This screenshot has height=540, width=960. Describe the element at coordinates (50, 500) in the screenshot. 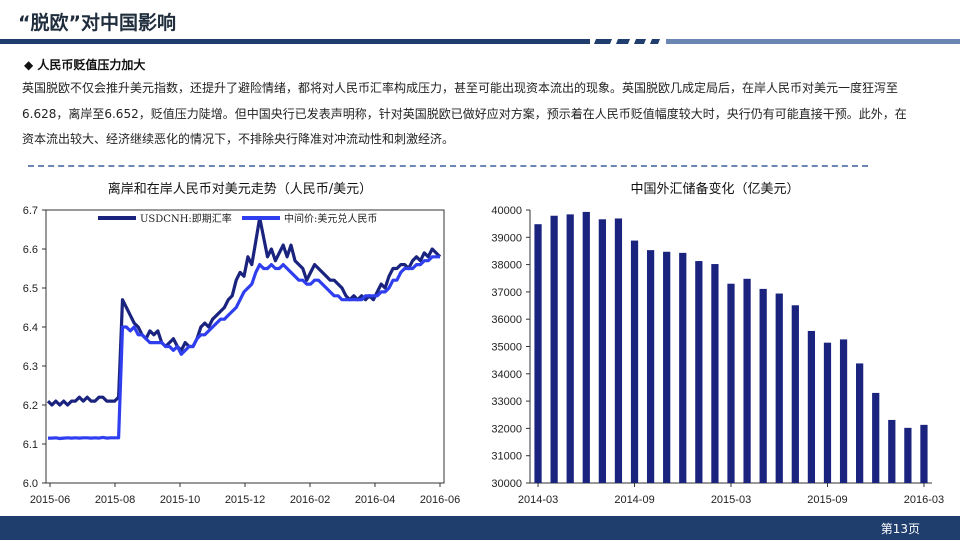

I see `x-tick-label: 2015-06` at that location.